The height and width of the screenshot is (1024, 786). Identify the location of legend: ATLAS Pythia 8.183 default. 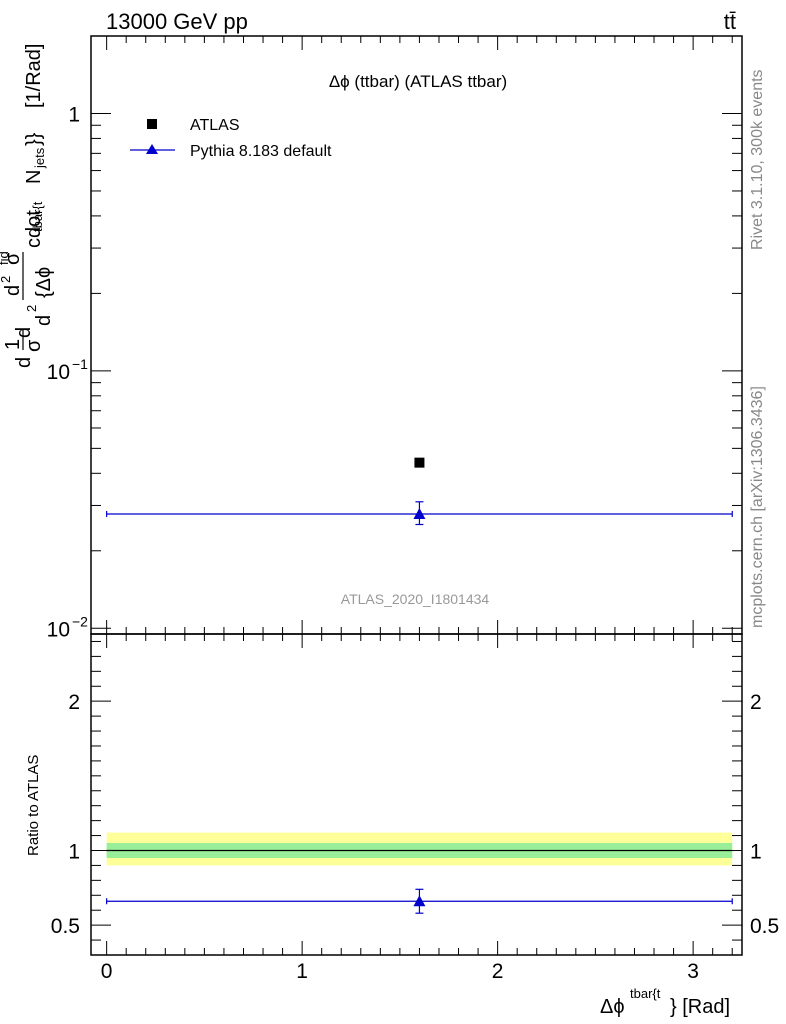
(231, 138).